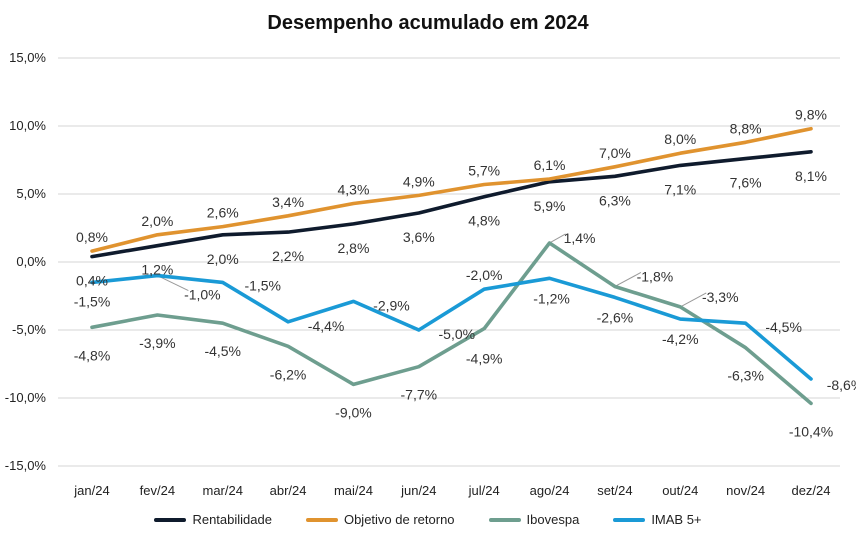 This screenshot has width=856, height=539. Describe the element at coordinates (680, 139) in the screenshot. I see `data-label-objetivo-de-retorno: 8,0%` at that location.